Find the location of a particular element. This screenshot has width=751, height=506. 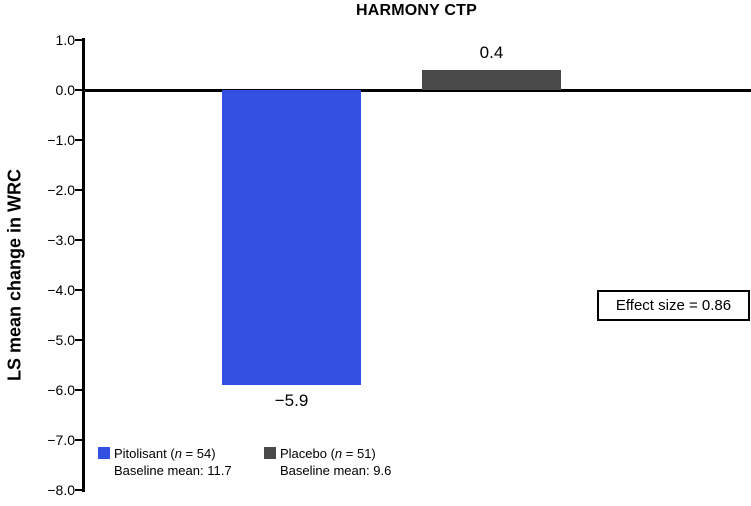

y-tick-label: 0.0 is located at coordinates (65, 90).